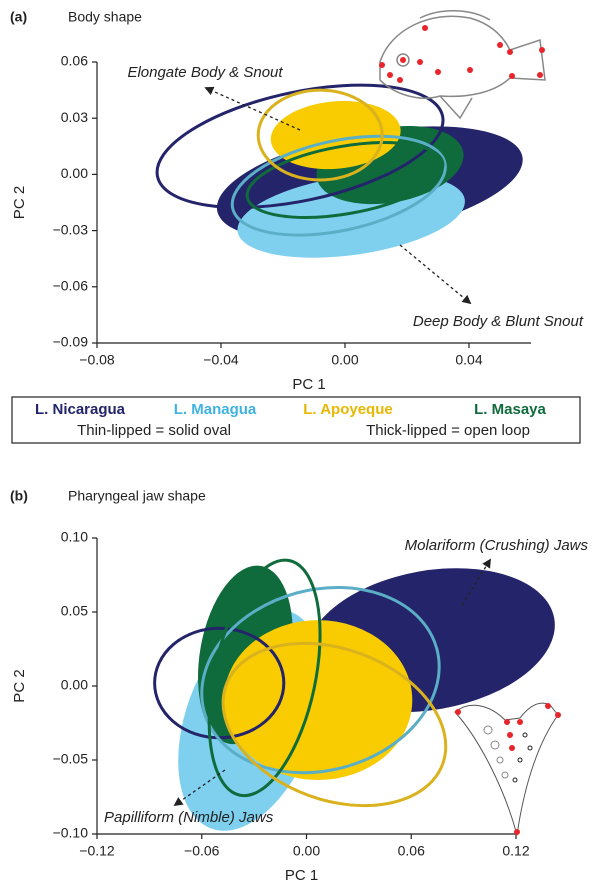 The width and height of the screenshot is (593, 892). I want to click on legend-box, so click(296, 420).